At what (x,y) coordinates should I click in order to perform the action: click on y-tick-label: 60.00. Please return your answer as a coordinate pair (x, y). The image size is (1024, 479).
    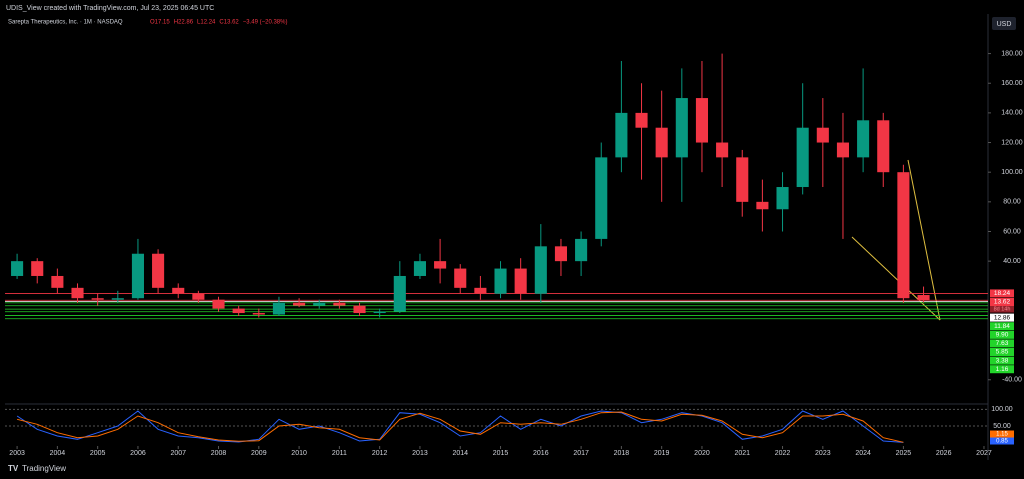
    Looking at the image, I should click on (1012, 231).